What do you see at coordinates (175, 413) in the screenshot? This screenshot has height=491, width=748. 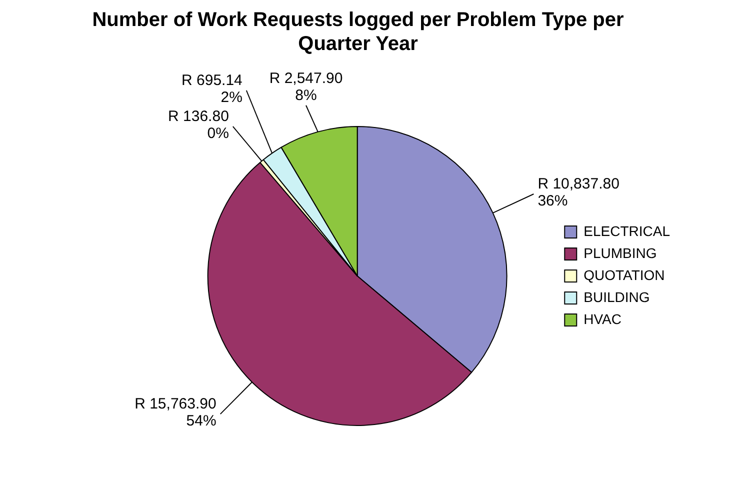 I see `data-label: R 15,763.90 54%` at bounding box center [175, 413].